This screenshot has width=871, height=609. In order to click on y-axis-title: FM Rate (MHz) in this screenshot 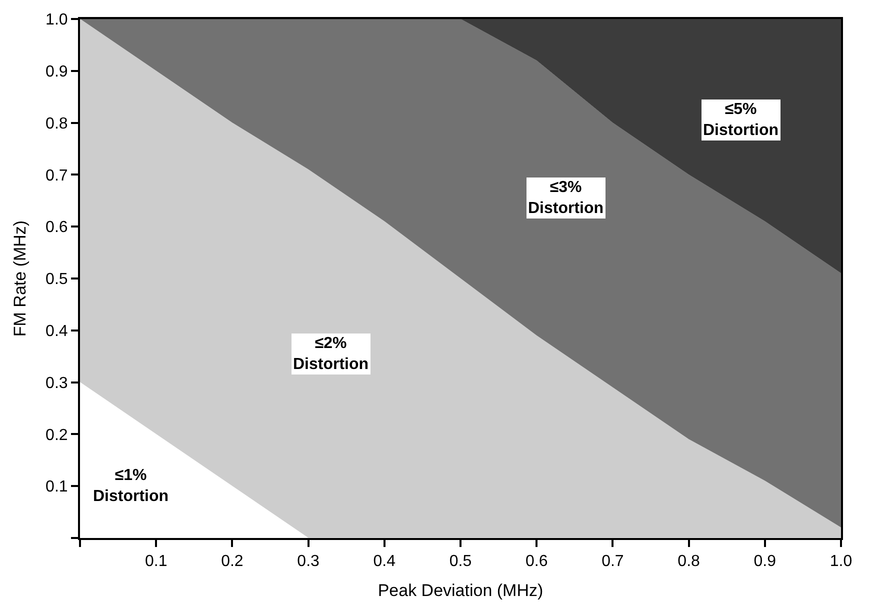, I will do `click(20, 278)`.